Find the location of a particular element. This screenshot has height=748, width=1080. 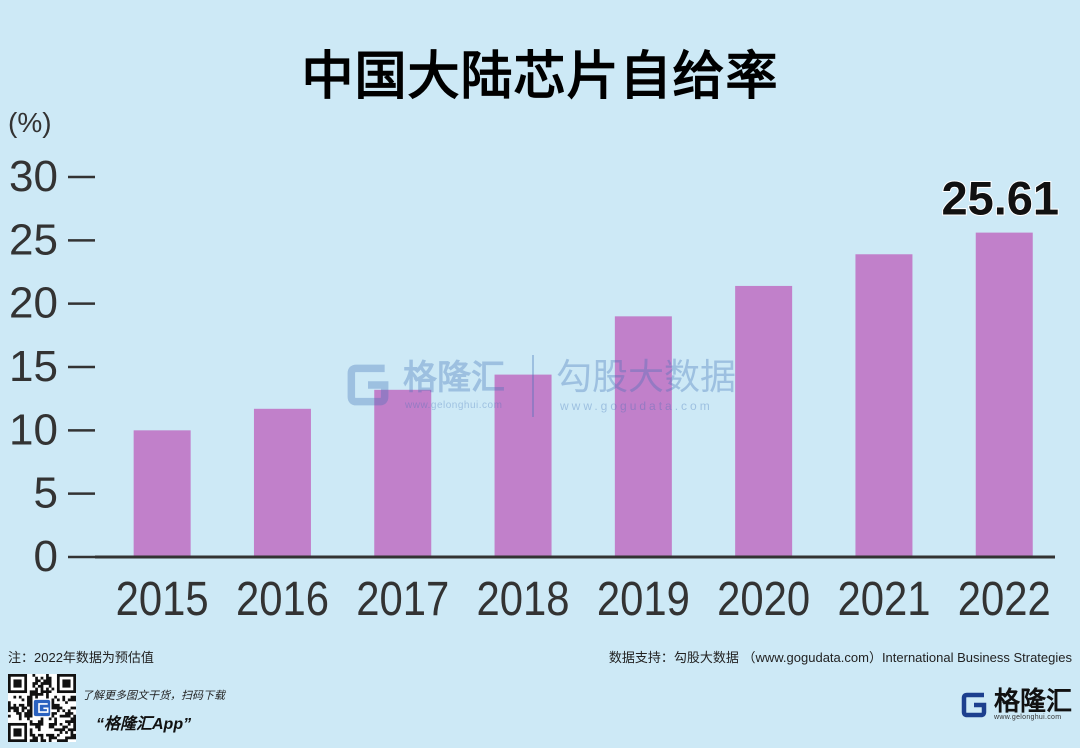

x-tick-label: 2015 is located at coordinates (162, 599).